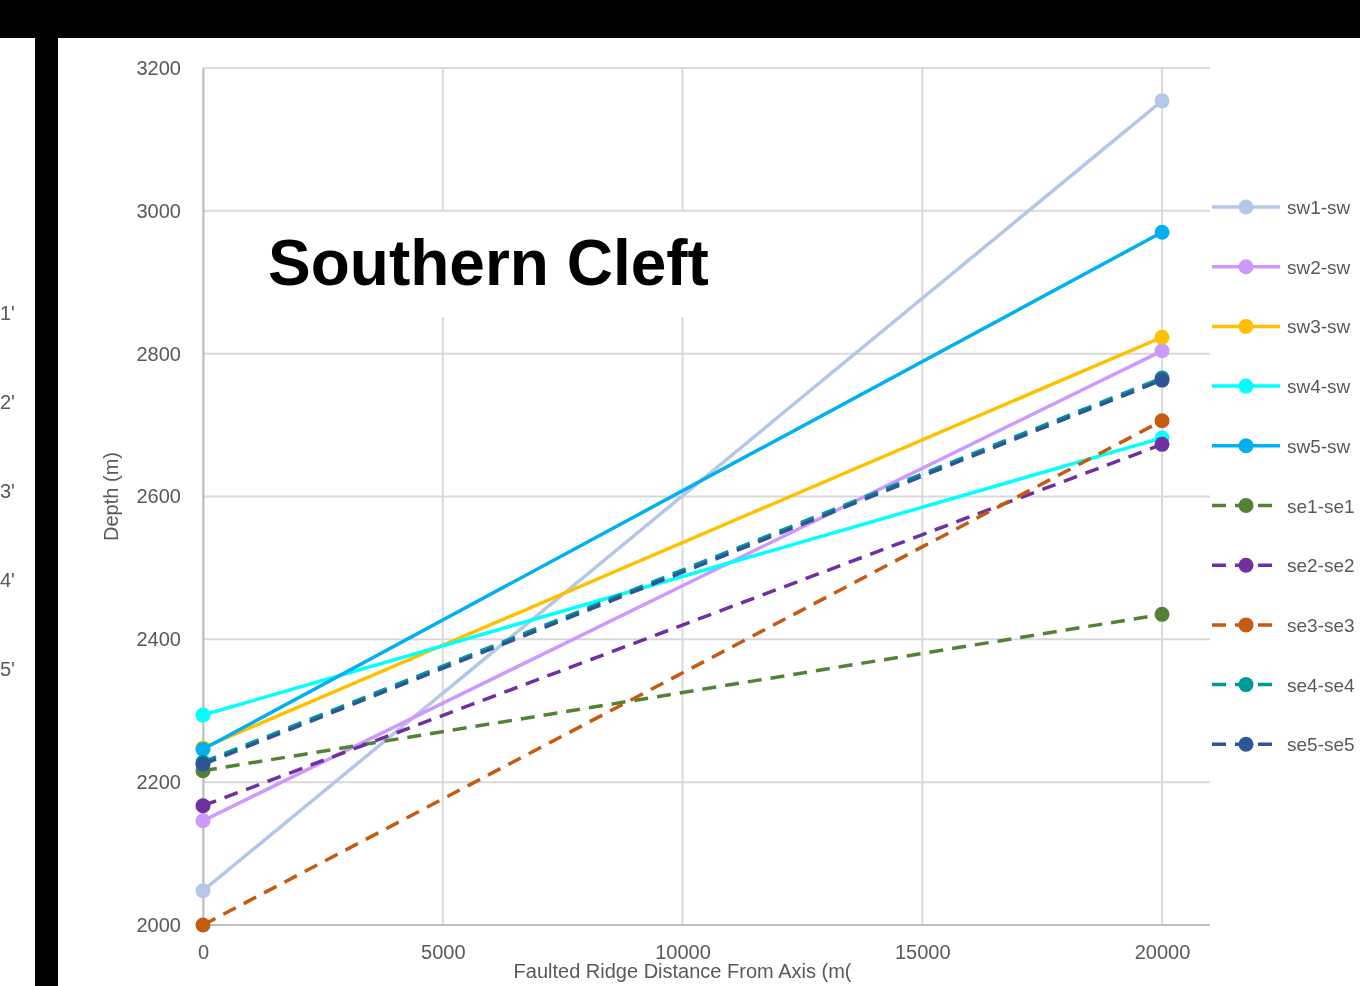  What do you see at coordinates (7, 491) in the screenshot?
I see `text: 3'` at bounding box center [7, 491].